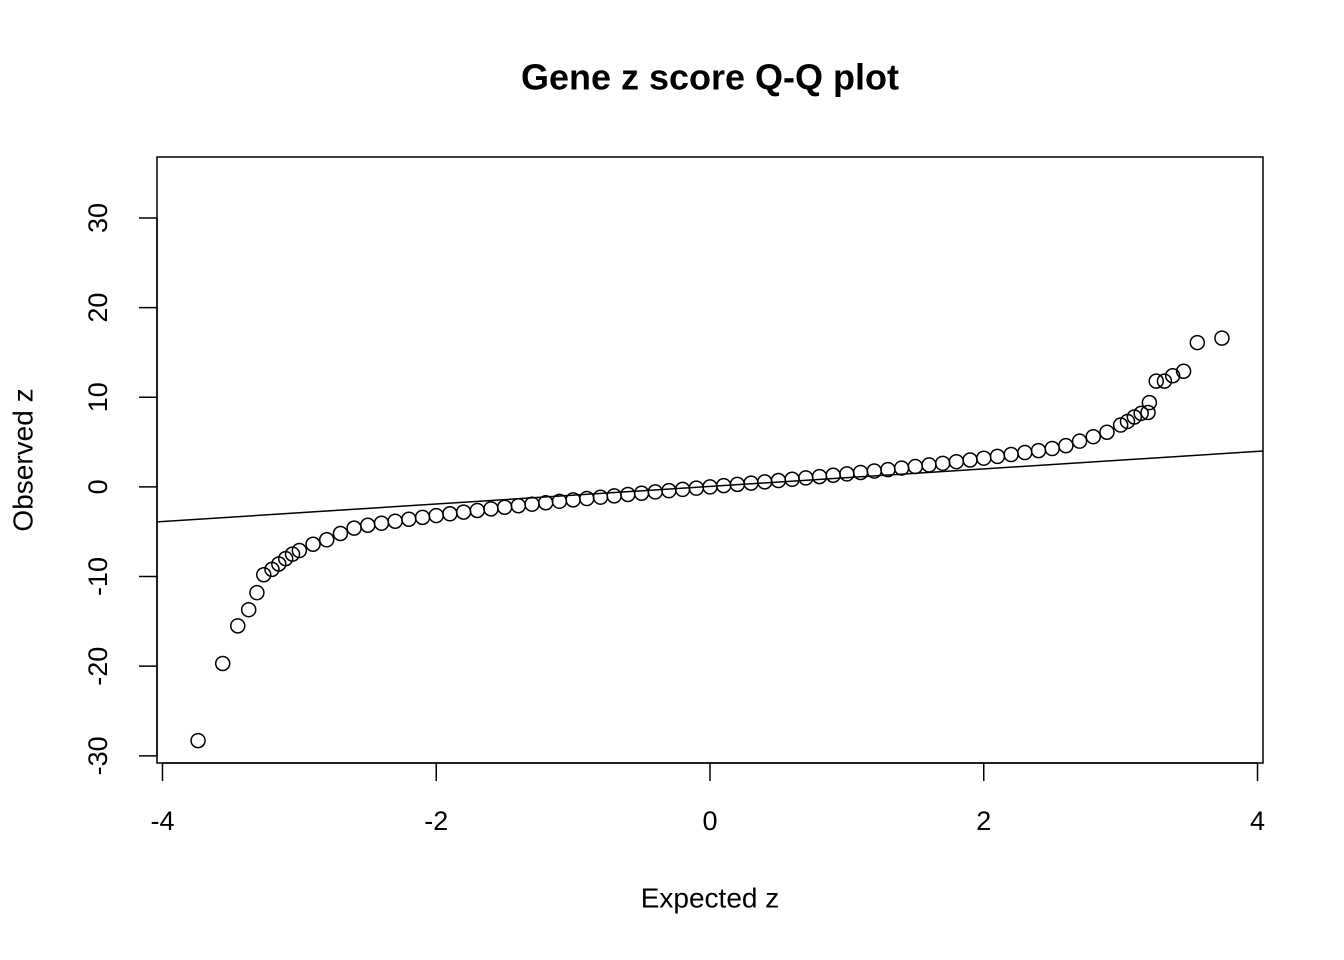  Describe the element at coordinates (98, 308) in the screenshot. I see `y-tick-label: 20` at that location.